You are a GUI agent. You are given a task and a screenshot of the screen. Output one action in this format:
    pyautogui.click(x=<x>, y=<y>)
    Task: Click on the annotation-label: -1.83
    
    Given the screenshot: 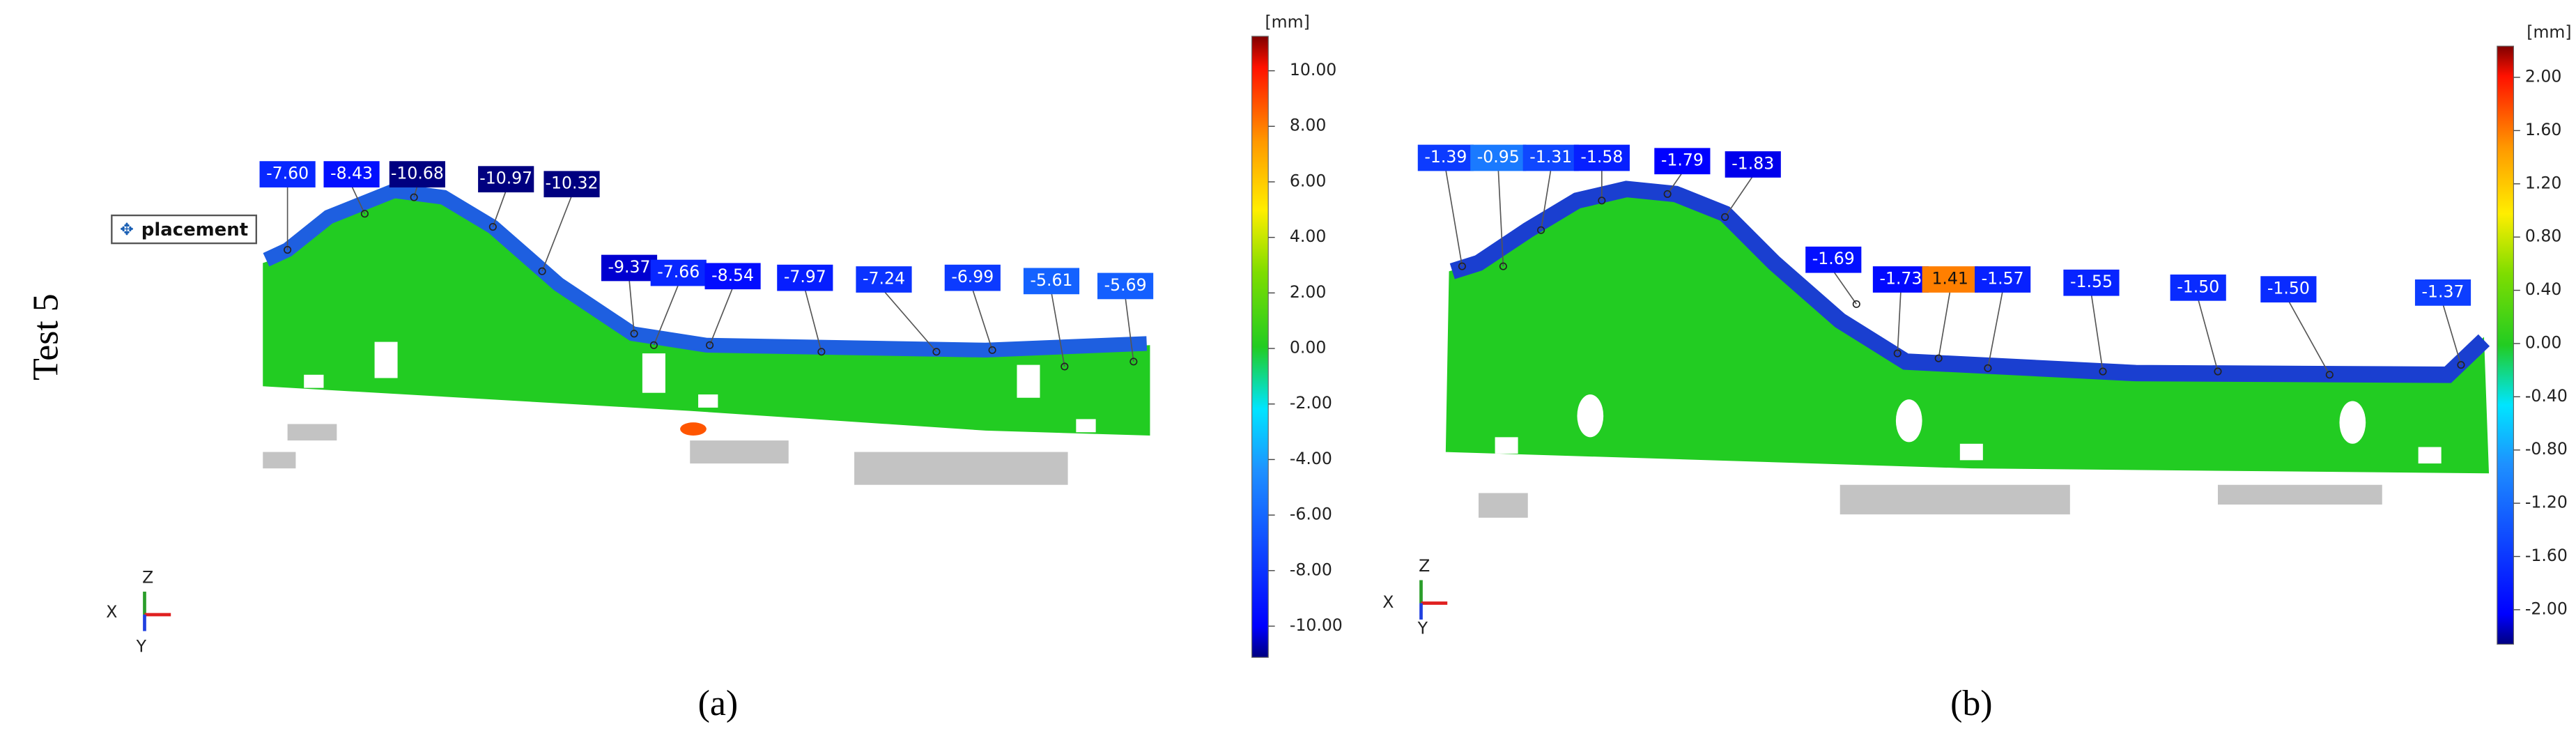 What is the action you would take?
    pyautogui.click(x=1753, y=163)
    